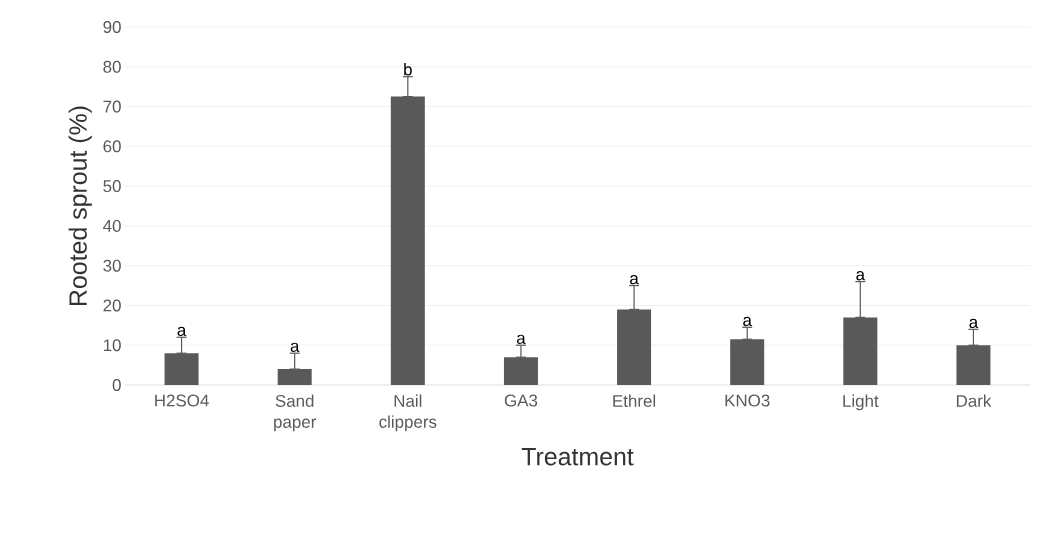 This screenshot has width=1050, height=550. What do you see at coordinates (408, 69) in the screenshot?
I see `annotation: b` at bounding box center [408, 69].